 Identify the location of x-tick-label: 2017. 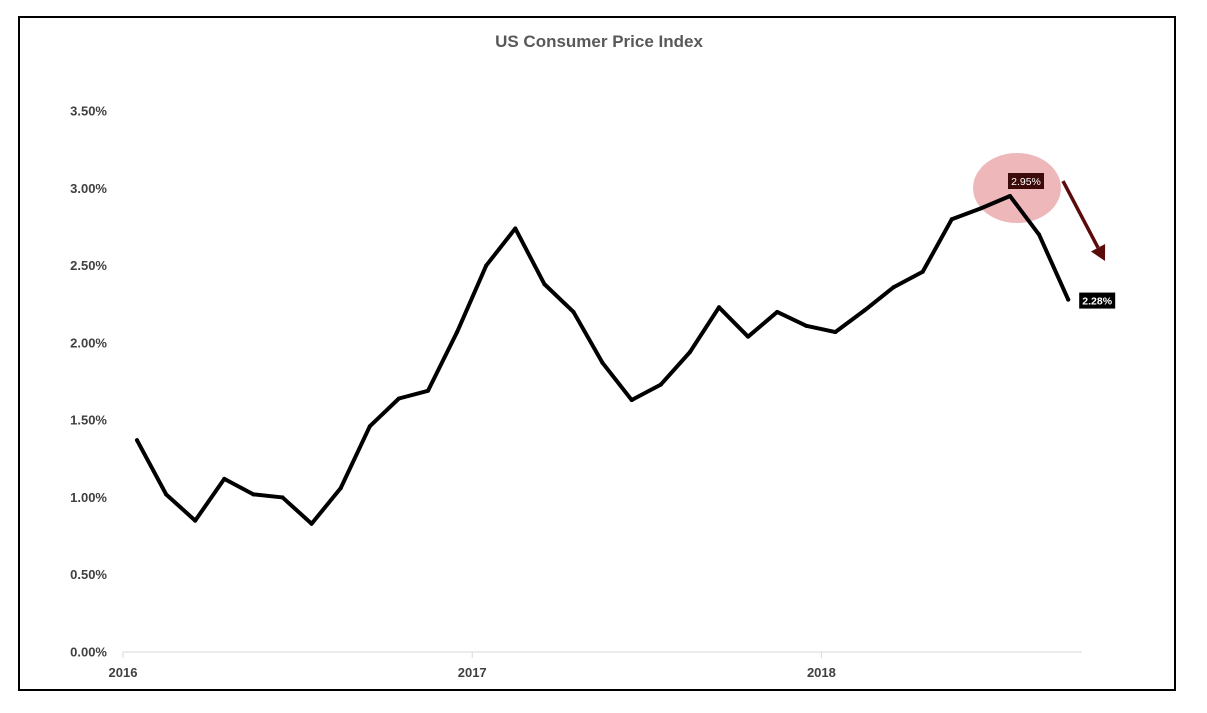
(472, 672).